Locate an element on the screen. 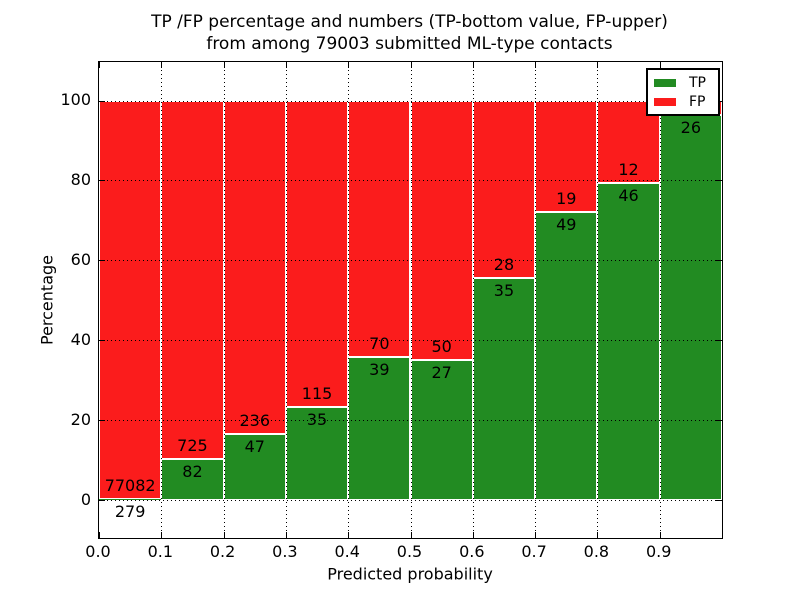 Image resolution: width=800 pixels, height=600 pixels. fp-count-label: 236 is located at coordinates (255, 420).